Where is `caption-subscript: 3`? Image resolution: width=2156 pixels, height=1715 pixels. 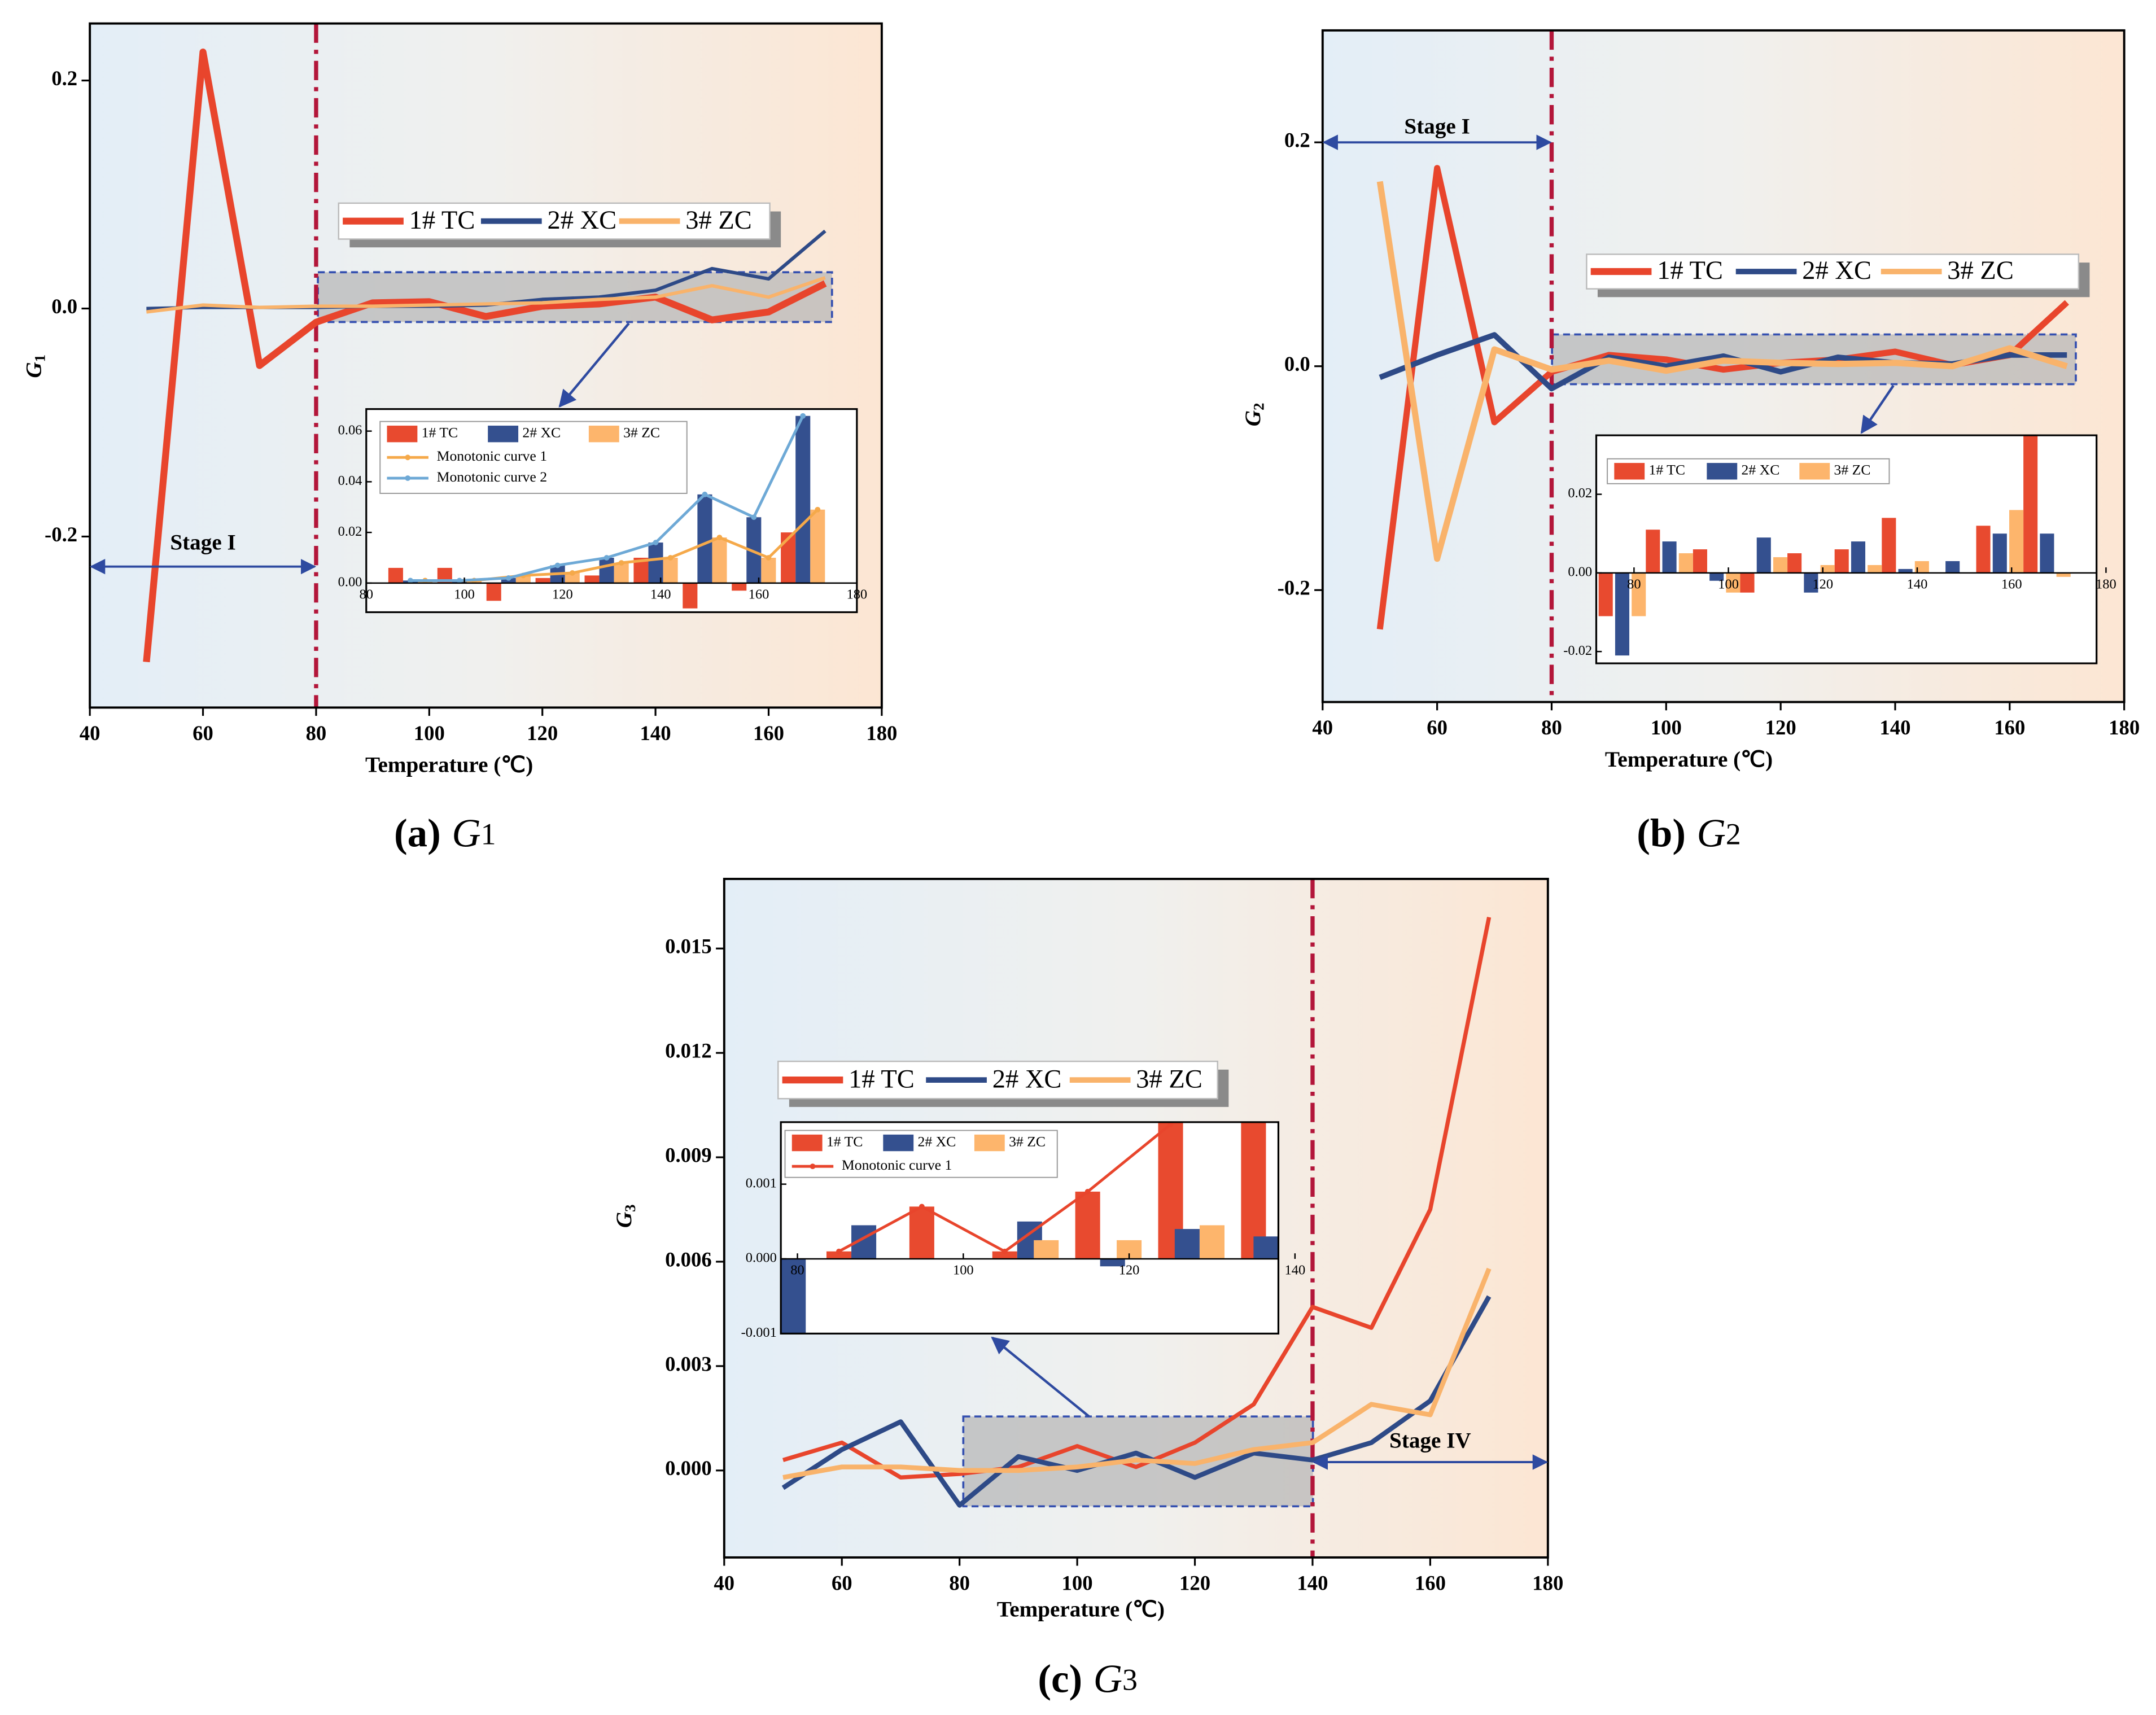 caption-subscript: 3 is located at coordinates (1130, 1680).